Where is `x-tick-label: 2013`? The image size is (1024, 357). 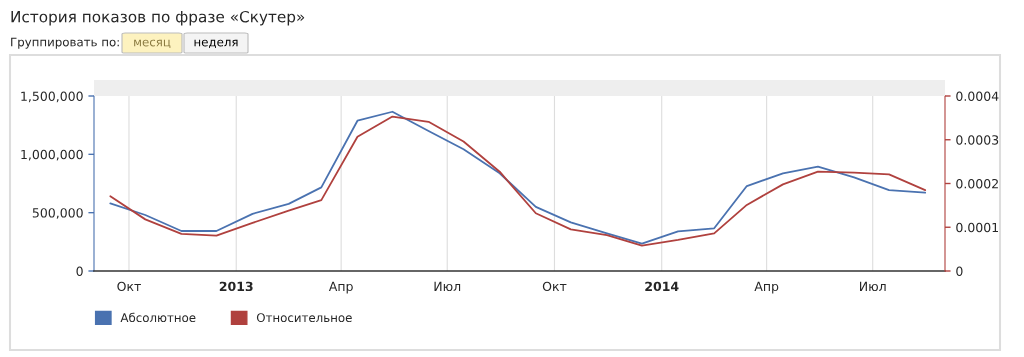
x-tick-label: 2013 is located at coordinates (236, 286).